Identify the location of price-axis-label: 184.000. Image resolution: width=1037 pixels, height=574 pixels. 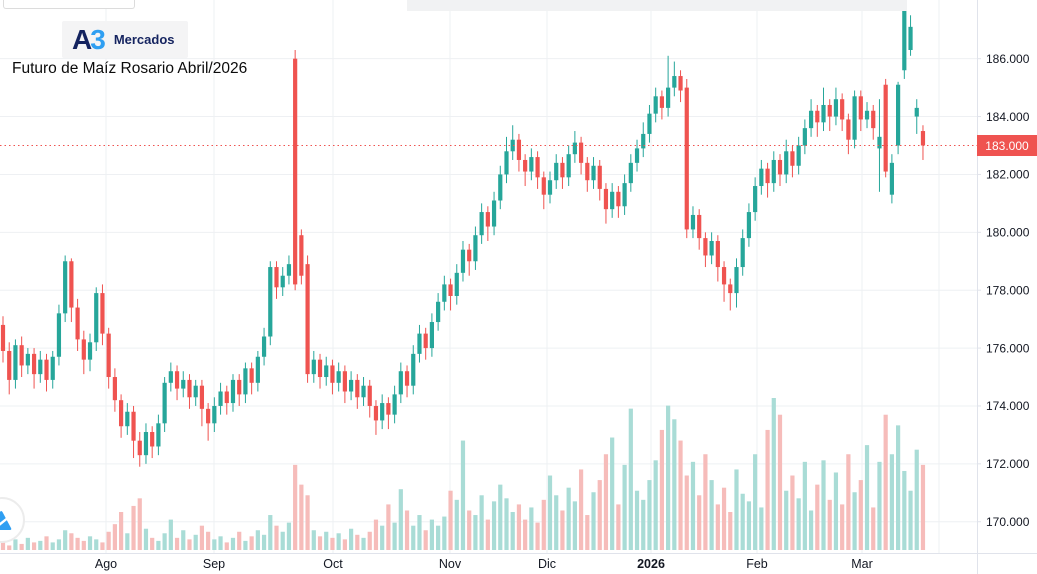
(1008, 117).